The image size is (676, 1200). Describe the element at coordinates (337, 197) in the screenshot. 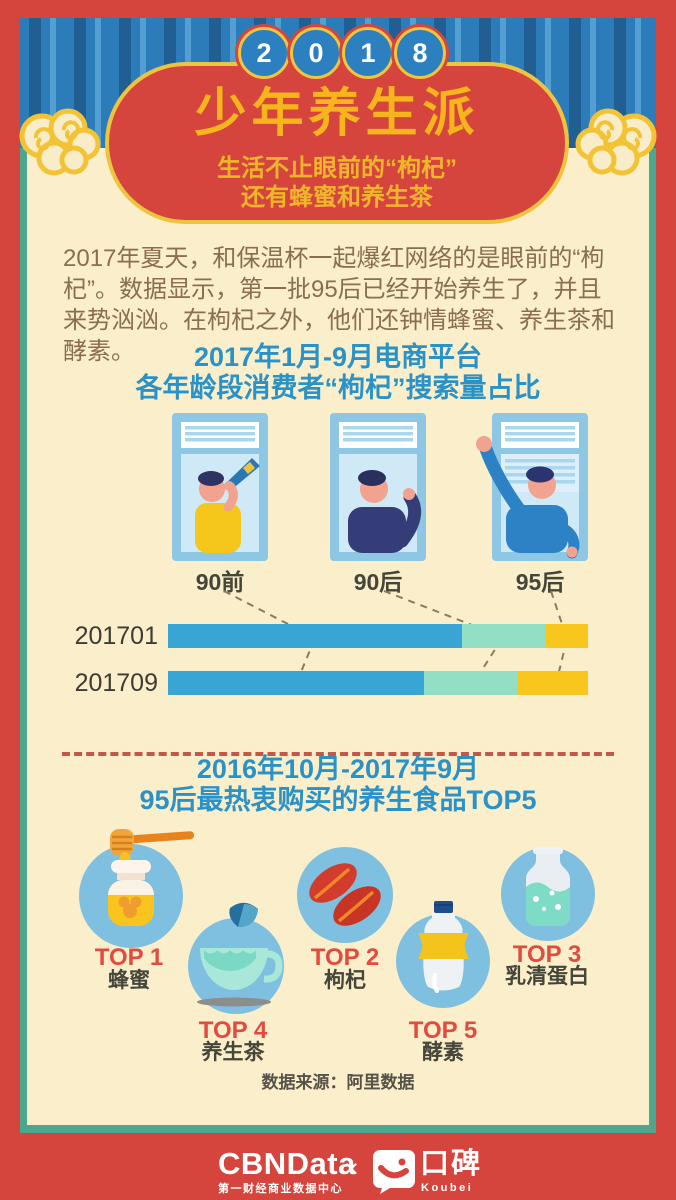

I see `subtitle-line-2: 还有蜂蜜和养生茶` at that location.